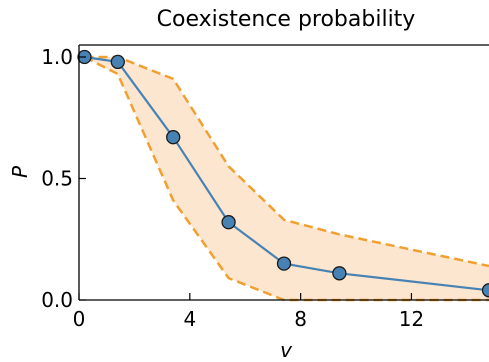  Describe the element at coordinates (79, 319) in the screenshot. I see `x-tick-label: 0` at that location.